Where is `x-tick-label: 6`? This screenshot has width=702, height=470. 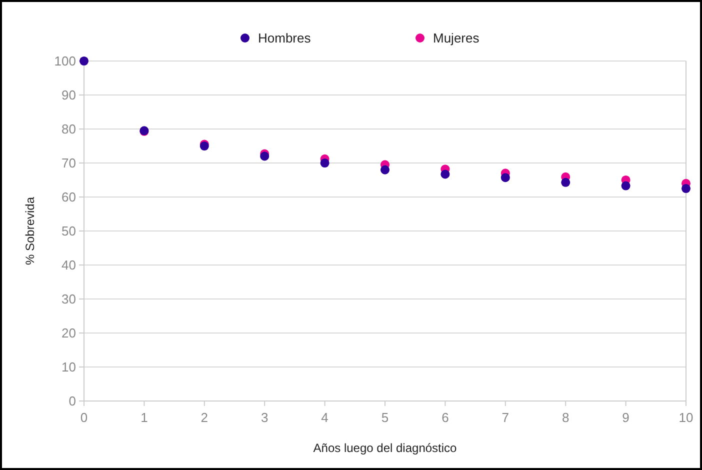 x-tick-label: 6 is located at coordinates (445, 417).